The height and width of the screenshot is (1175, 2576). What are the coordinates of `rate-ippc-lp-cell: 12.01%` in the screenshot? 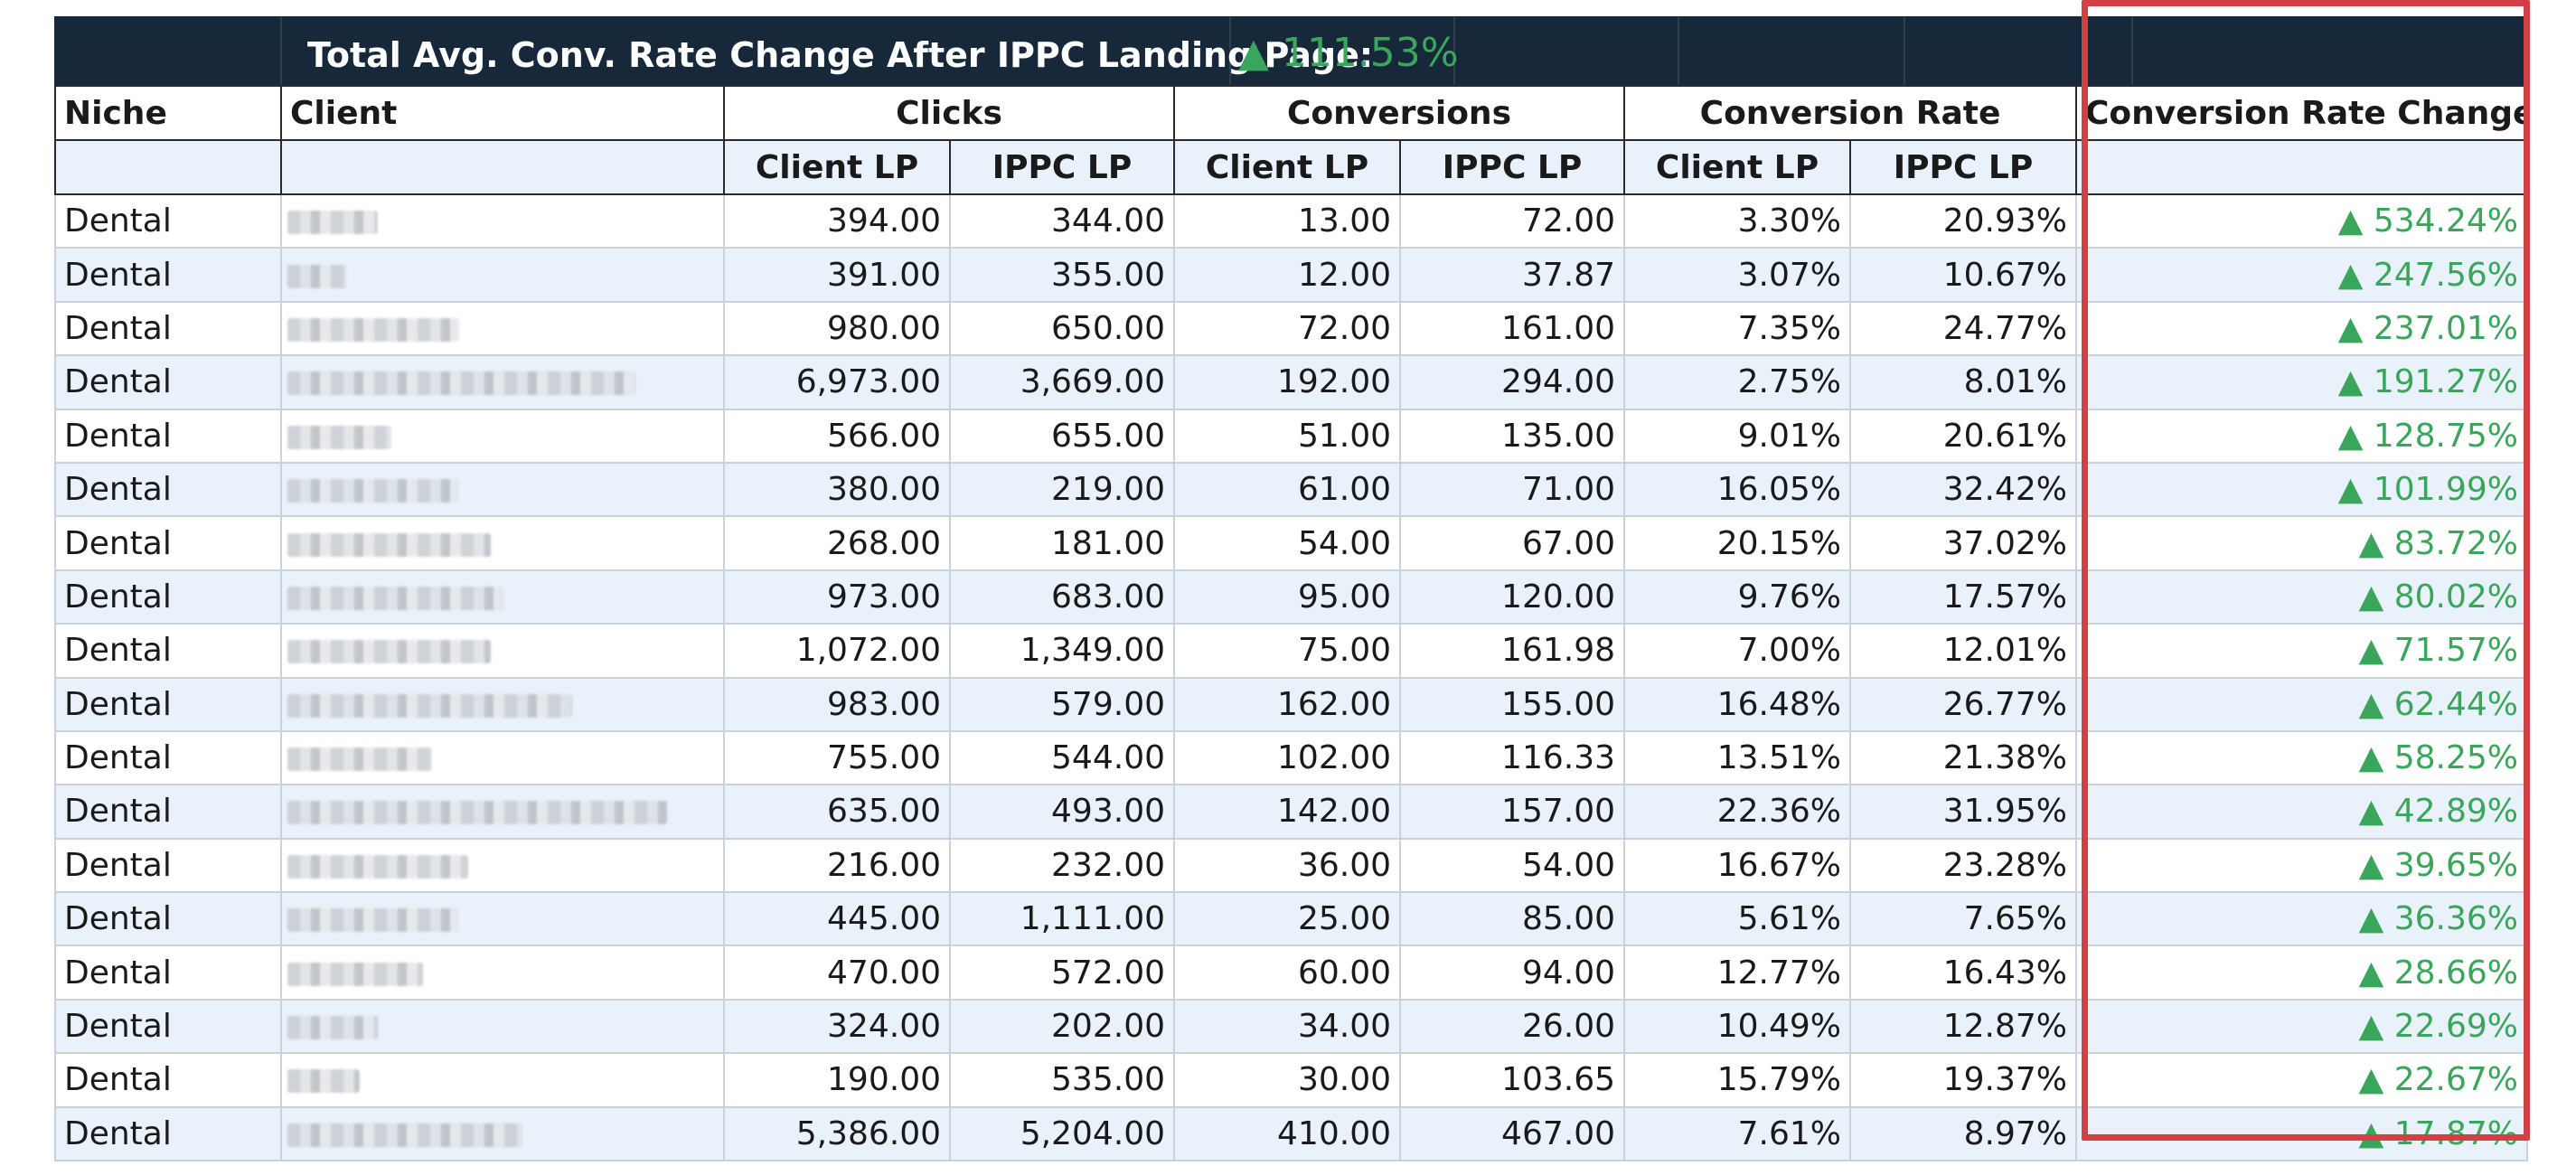 It's located at (1964, 651).